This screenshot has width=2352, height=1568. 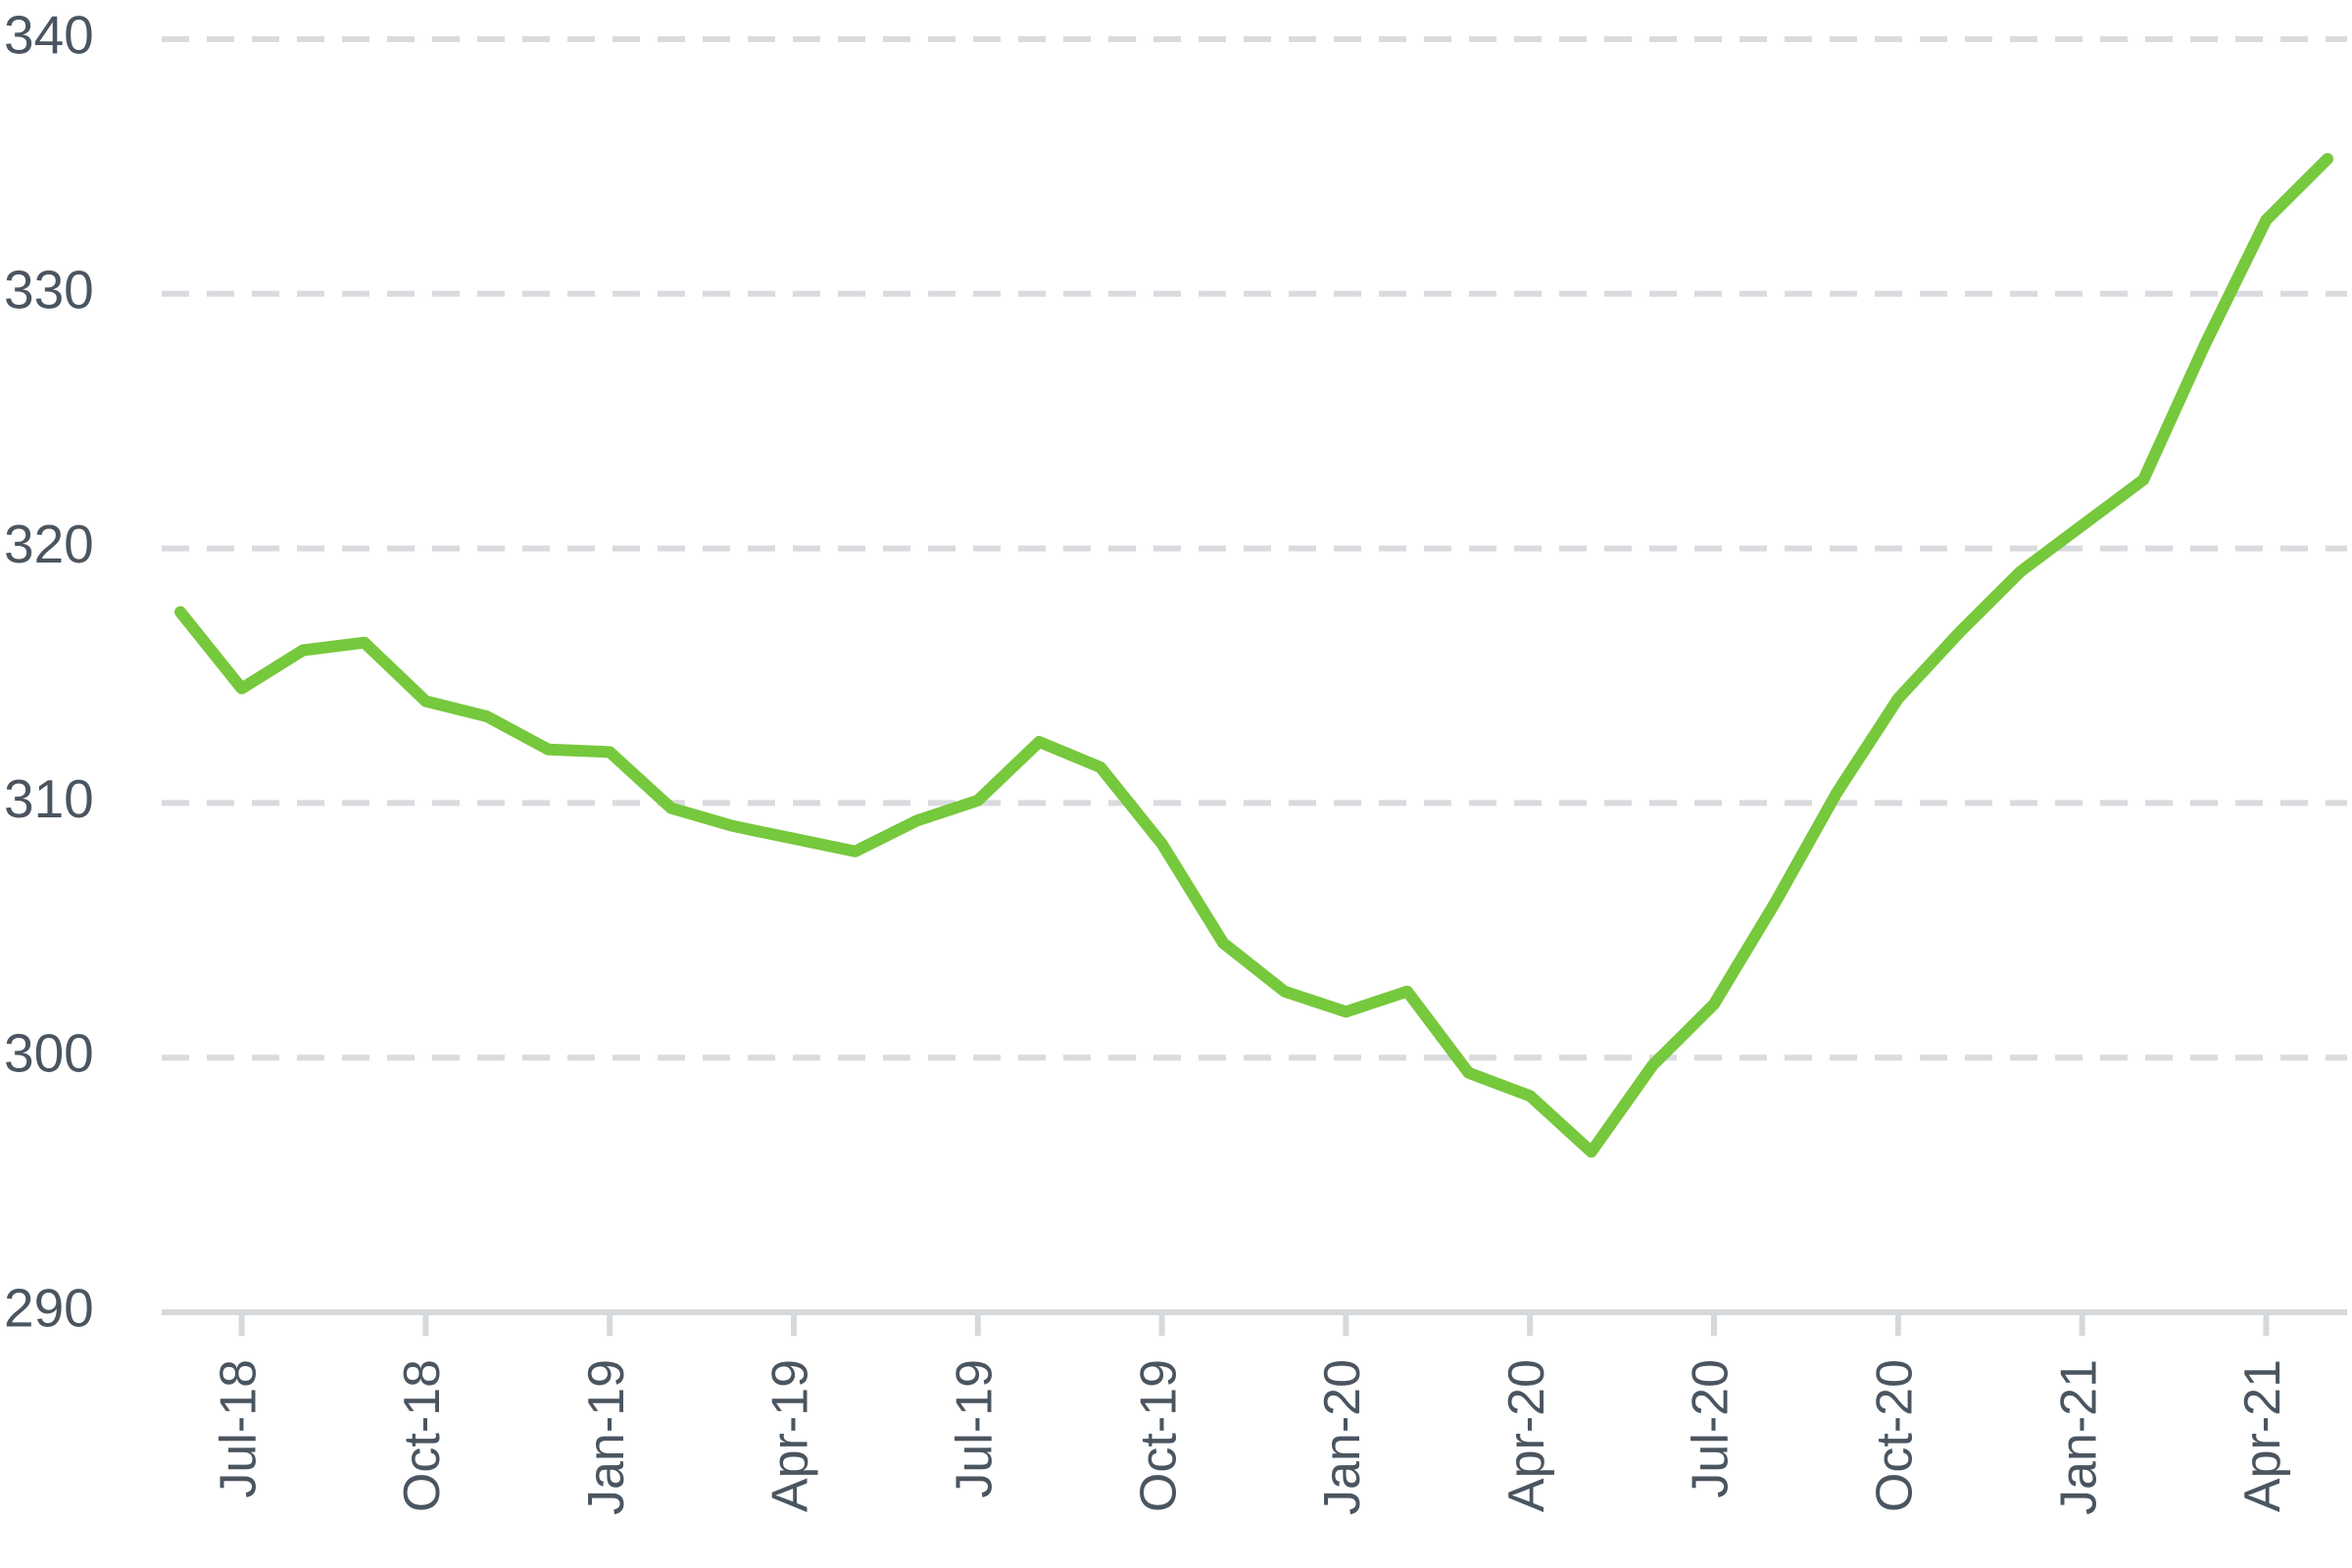 What do you see at coordinates (1158, 1435) in the screenshot?
I see `x-tick-label: Oct-19` at bounding box center [1158, 1435].